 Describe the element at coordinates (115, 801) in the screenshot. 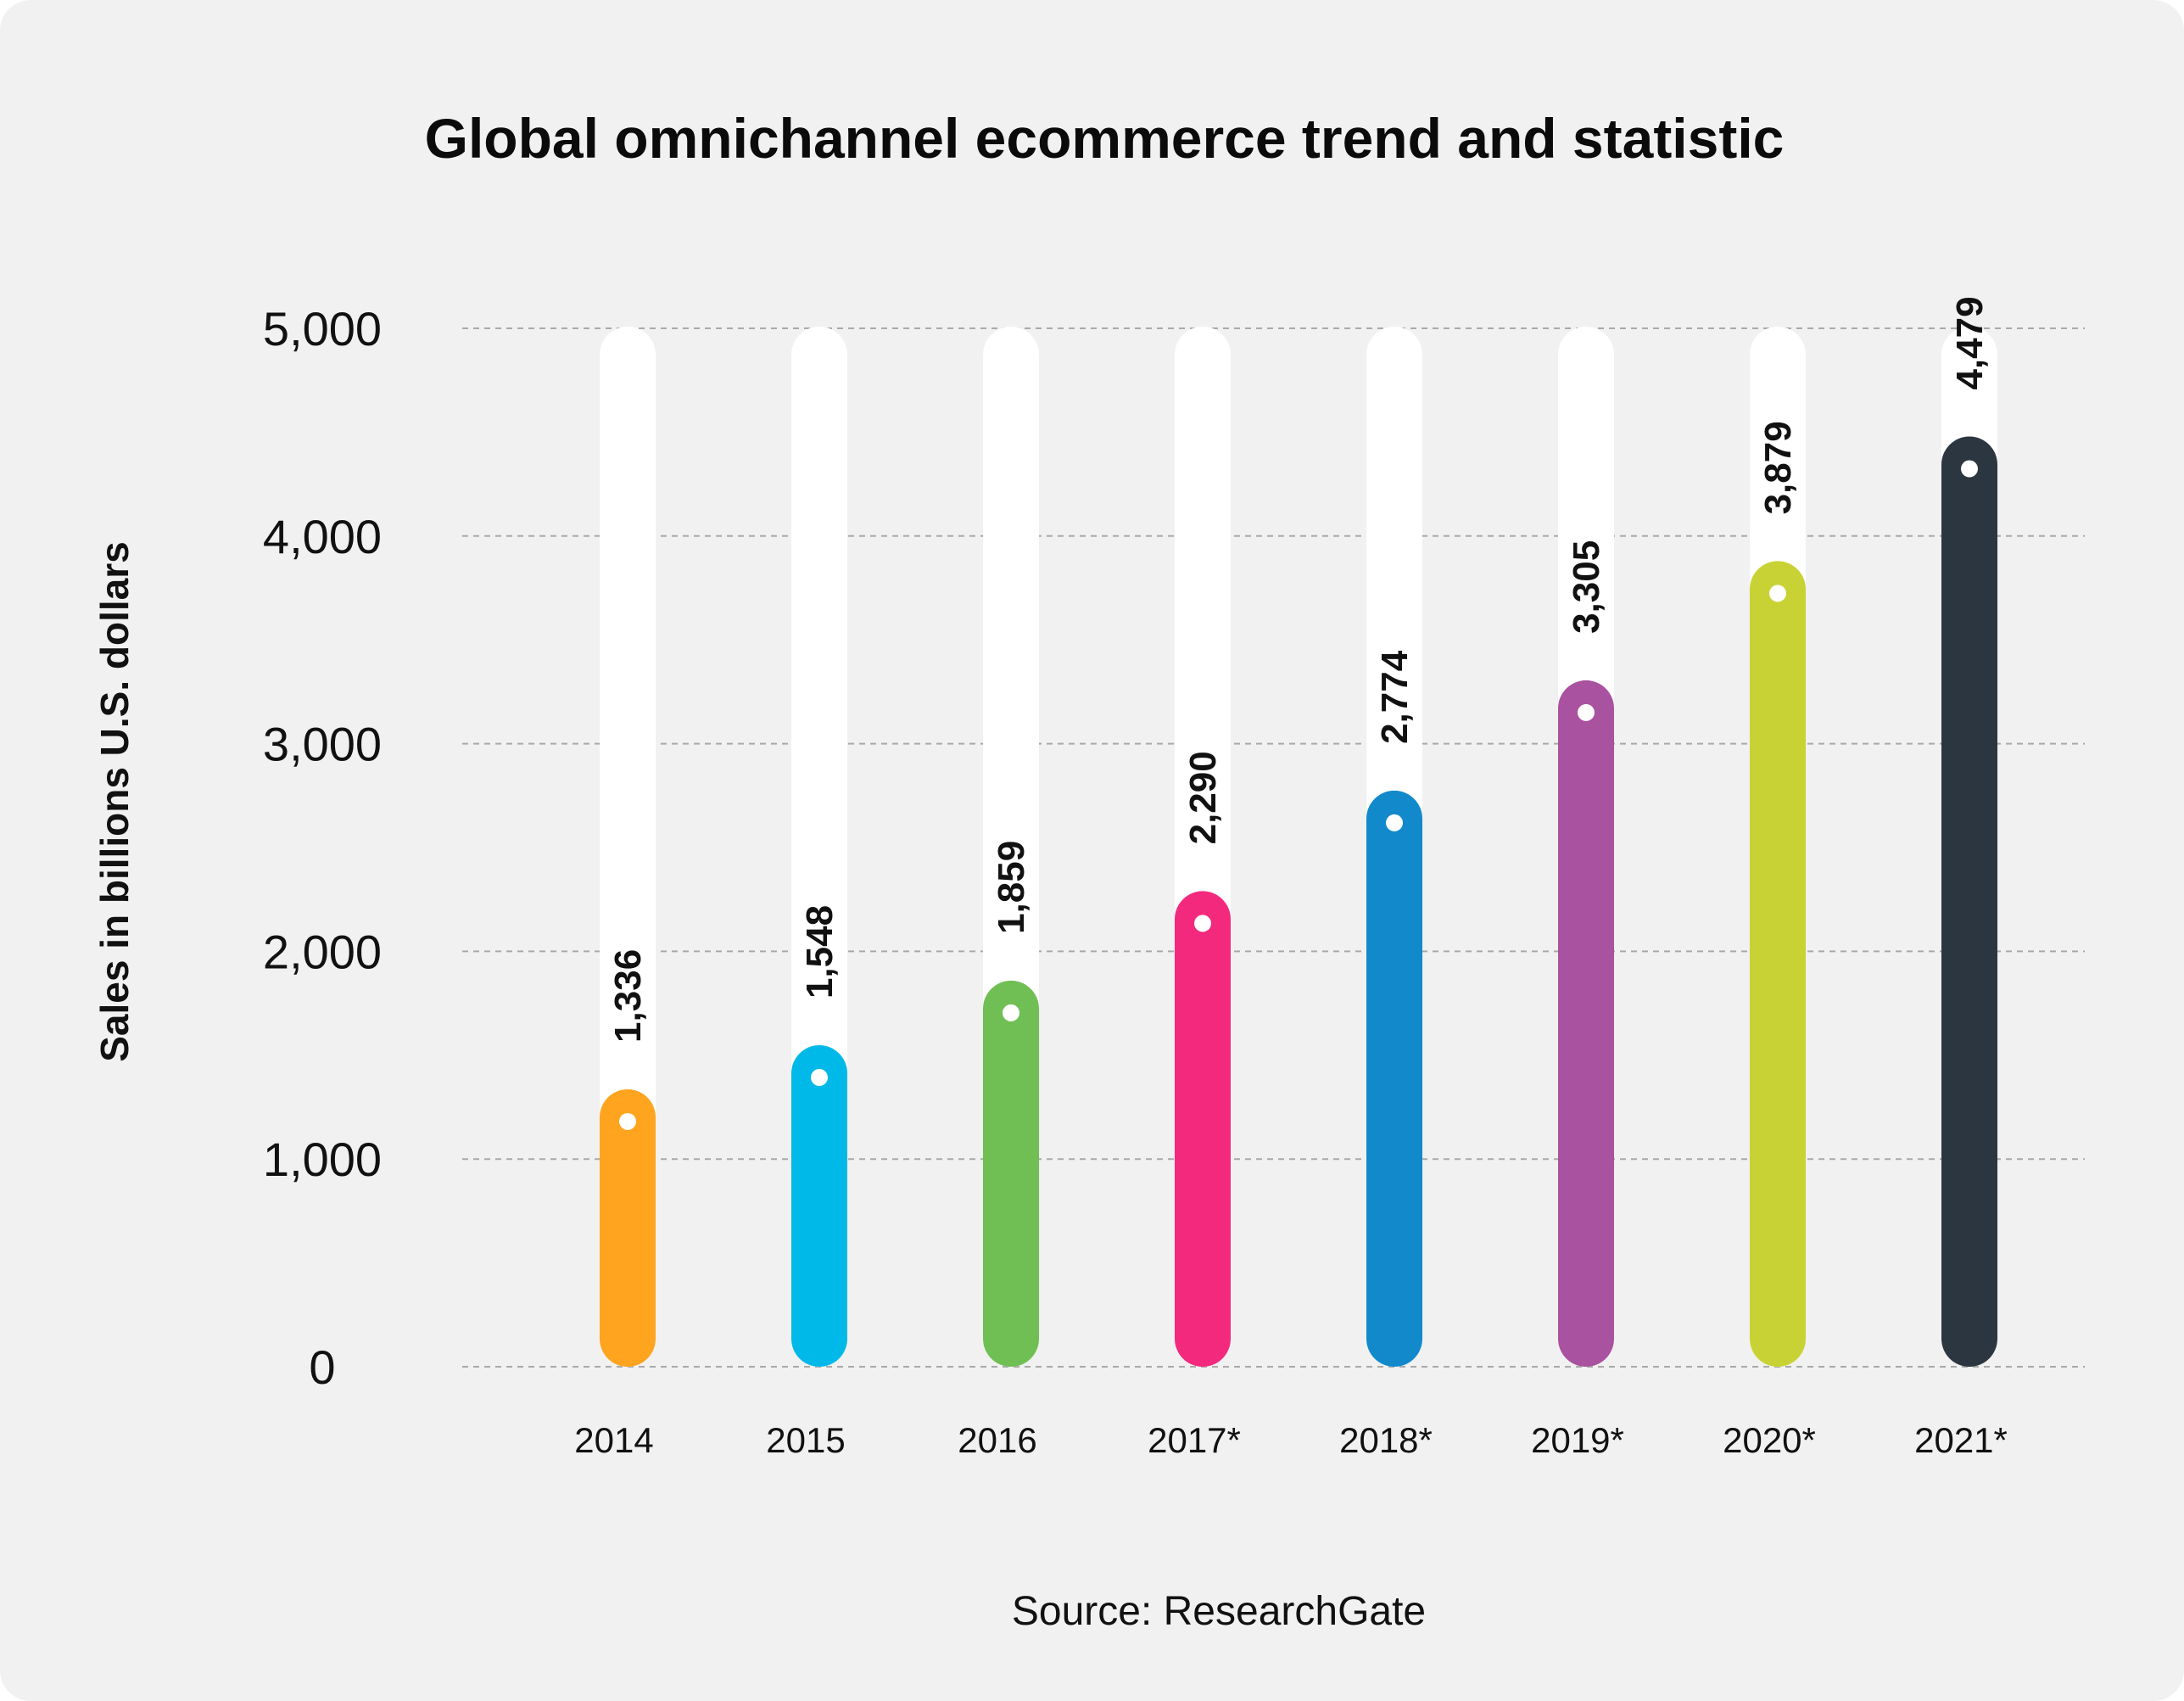

I see `y-axis-label: Sales in billions U.S. dollars` at that location.